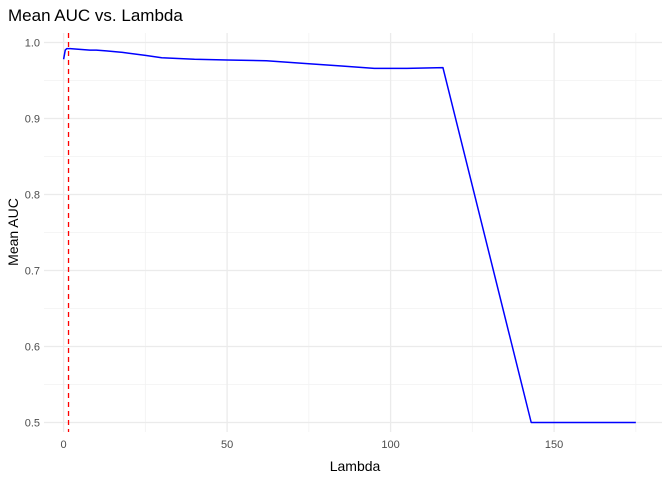  What do you see at coordinates (32, 424) in the screenshot?
I see `y-tick-label: 0.5` at bounding box center [32, 424].